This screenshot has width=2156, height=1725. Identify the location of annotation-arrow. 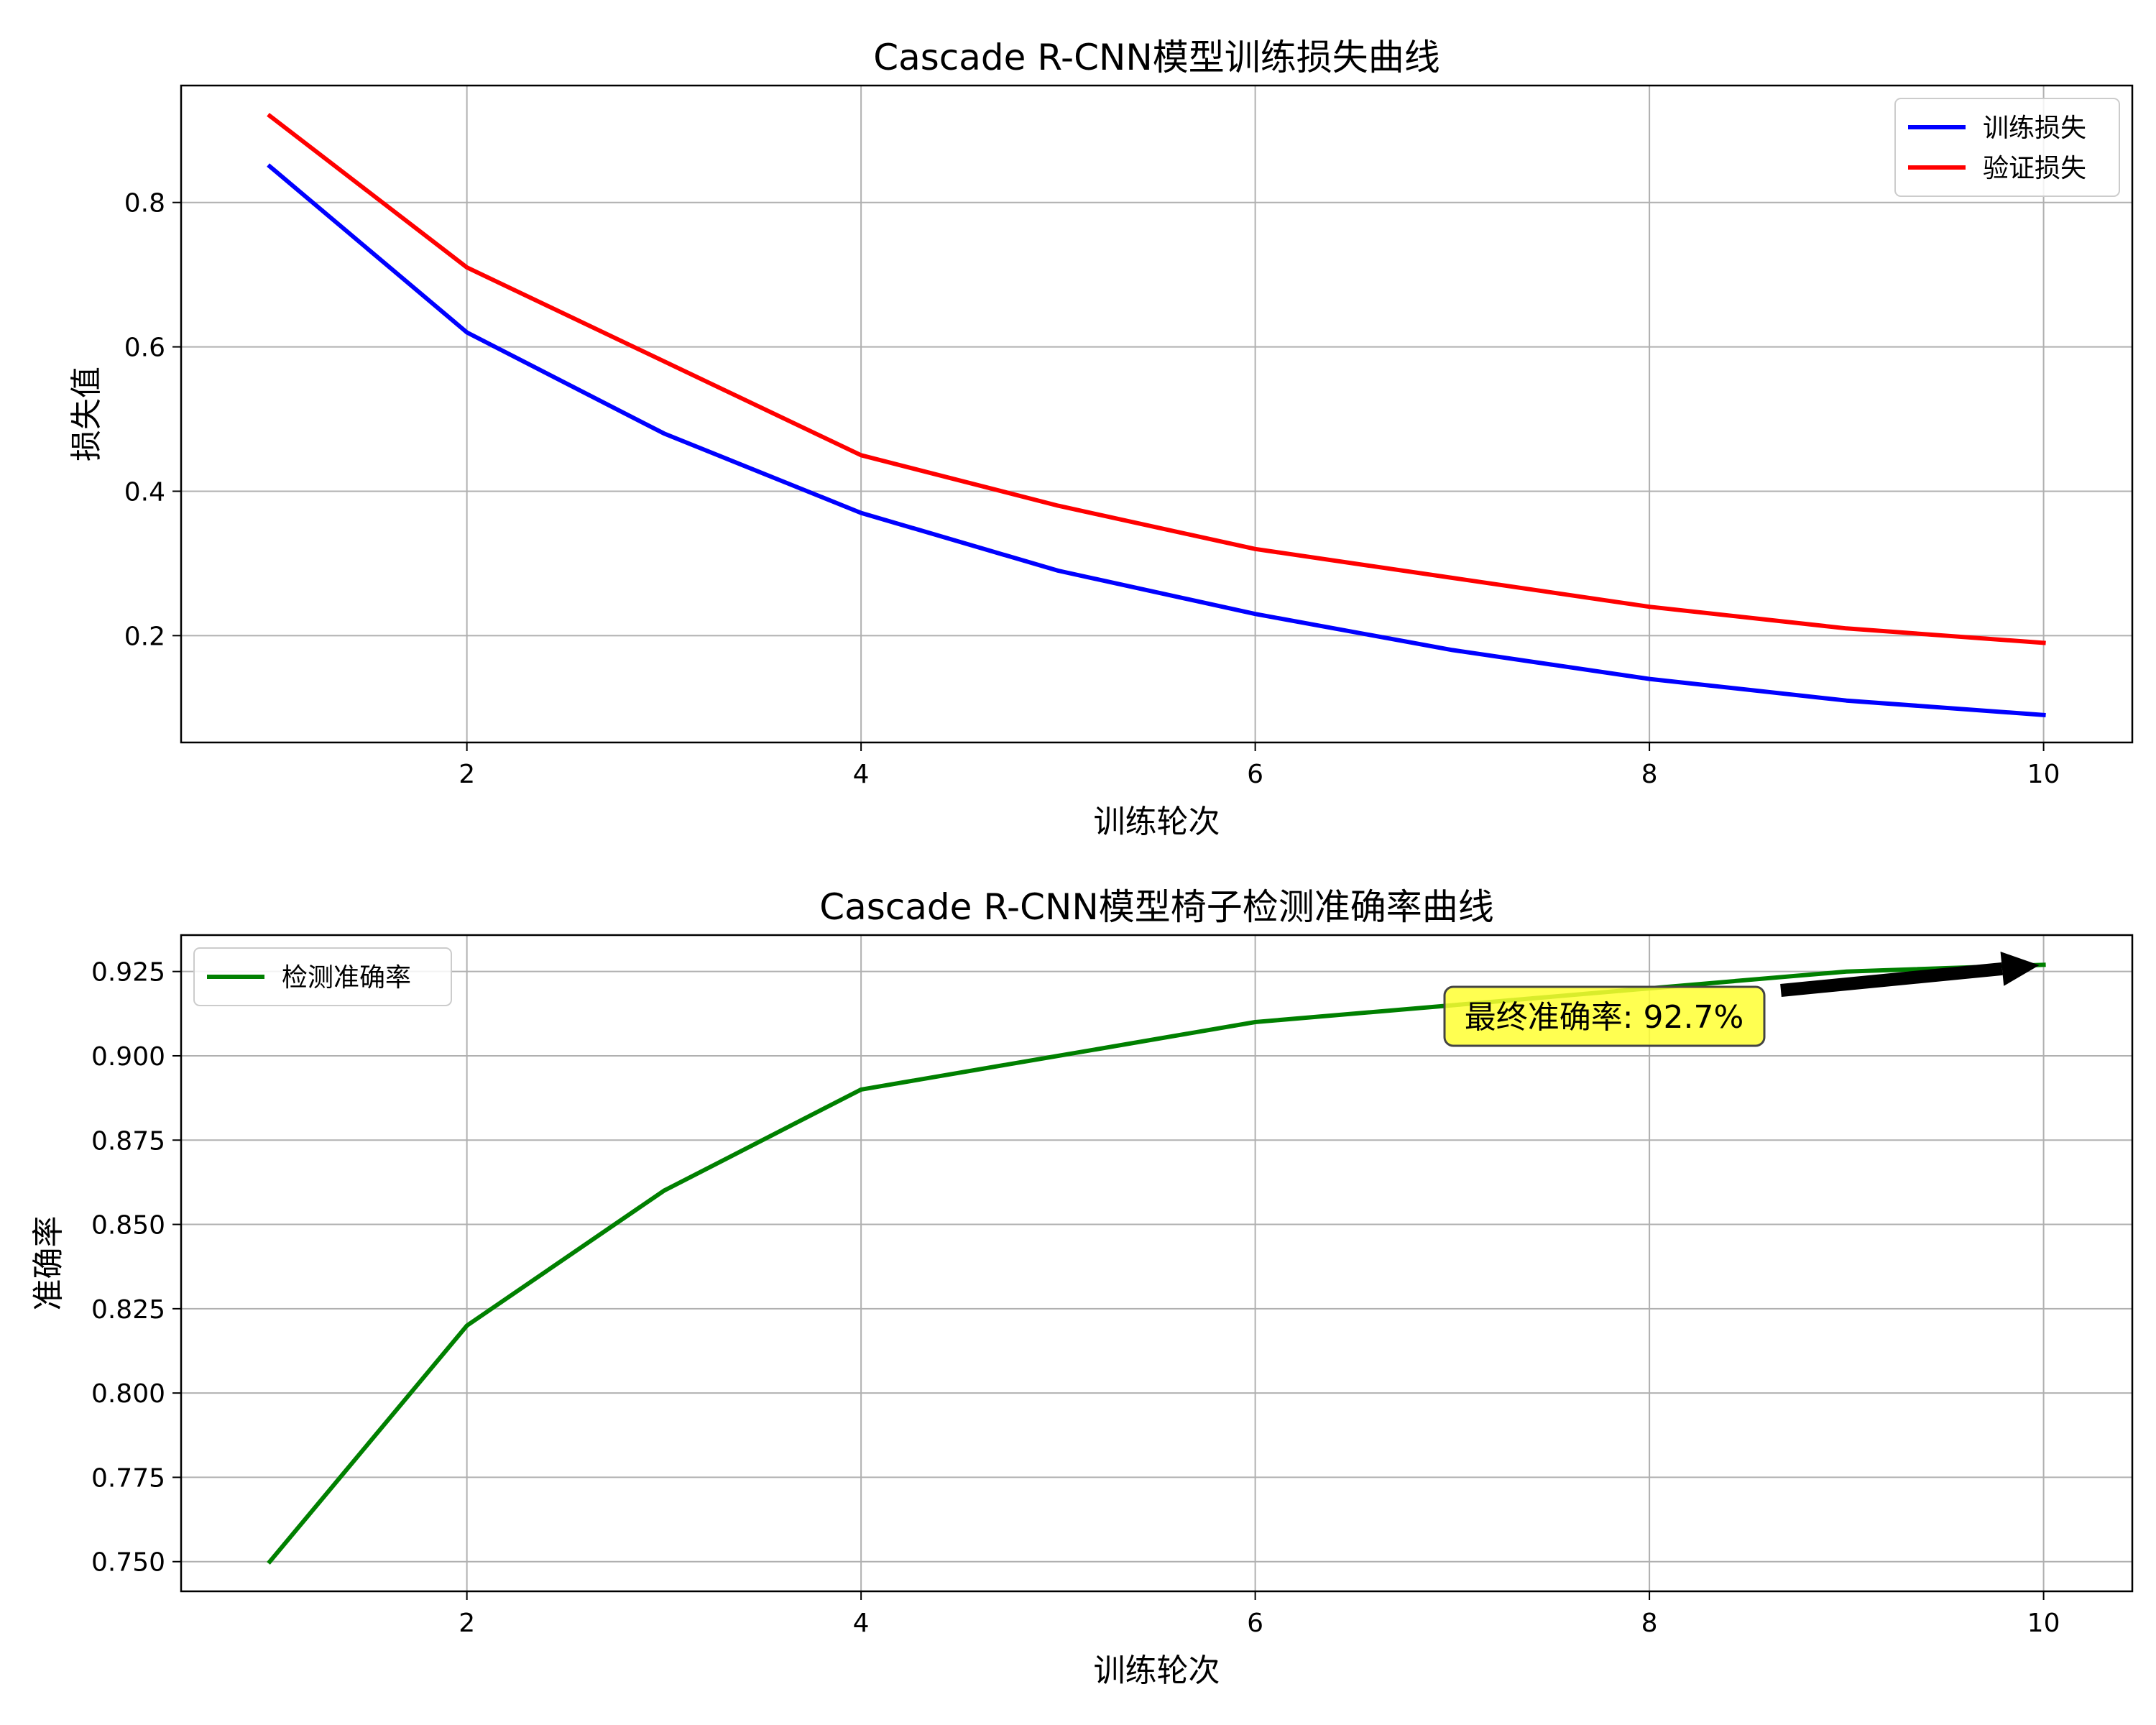
(1891, 979).